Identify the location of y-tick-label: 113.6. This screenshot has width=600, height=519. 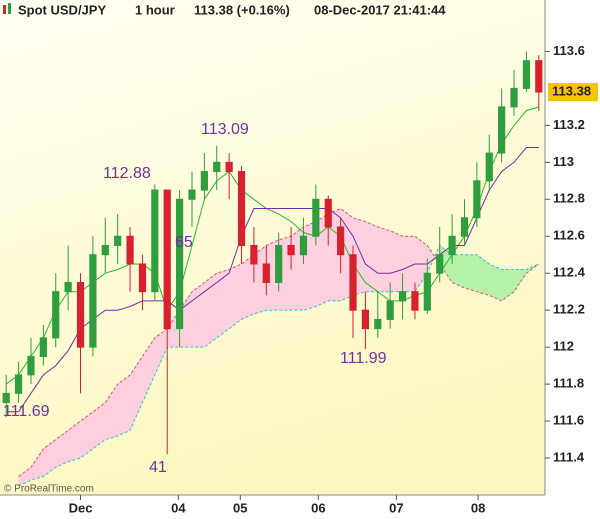
(569, 50).